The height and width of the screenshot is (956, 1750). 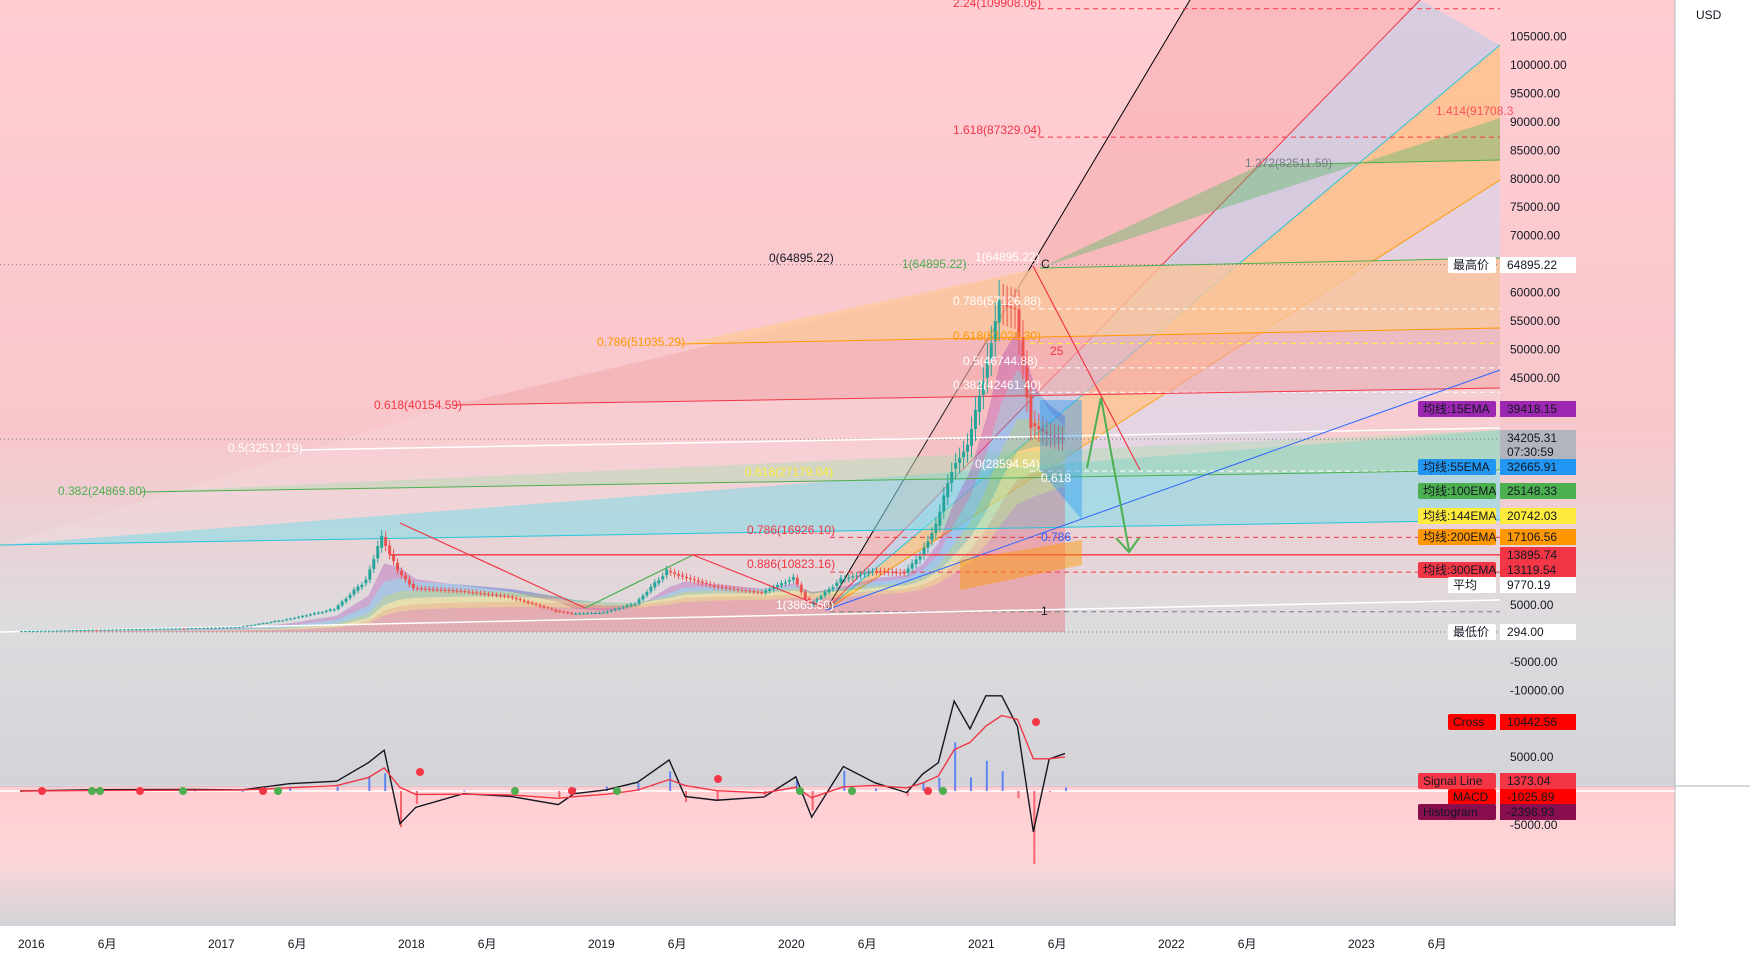 What do you see at coordinates (1532, 605) in the screenshot?
I see `price-axis-label: 5000.00` at bounding box center [1532, 605].